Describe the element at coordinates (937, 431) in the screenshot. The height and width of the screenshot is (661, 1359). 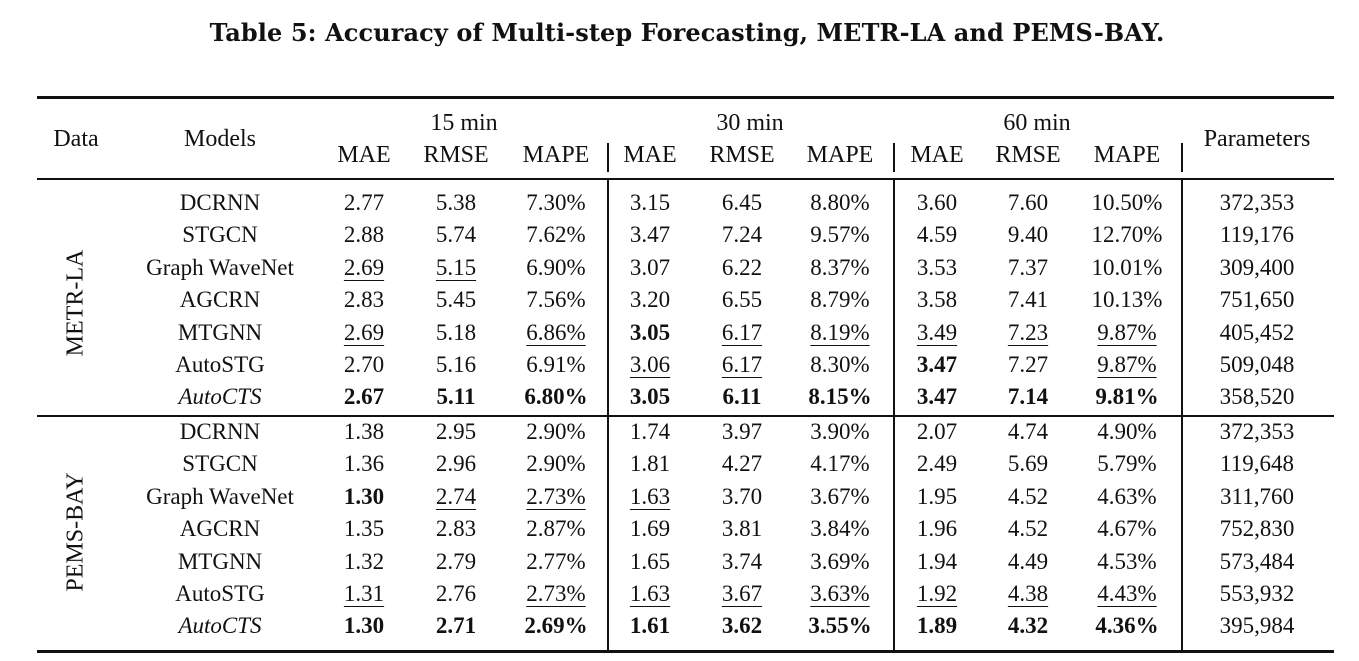
I see `metric-value: 2.07` at that location.